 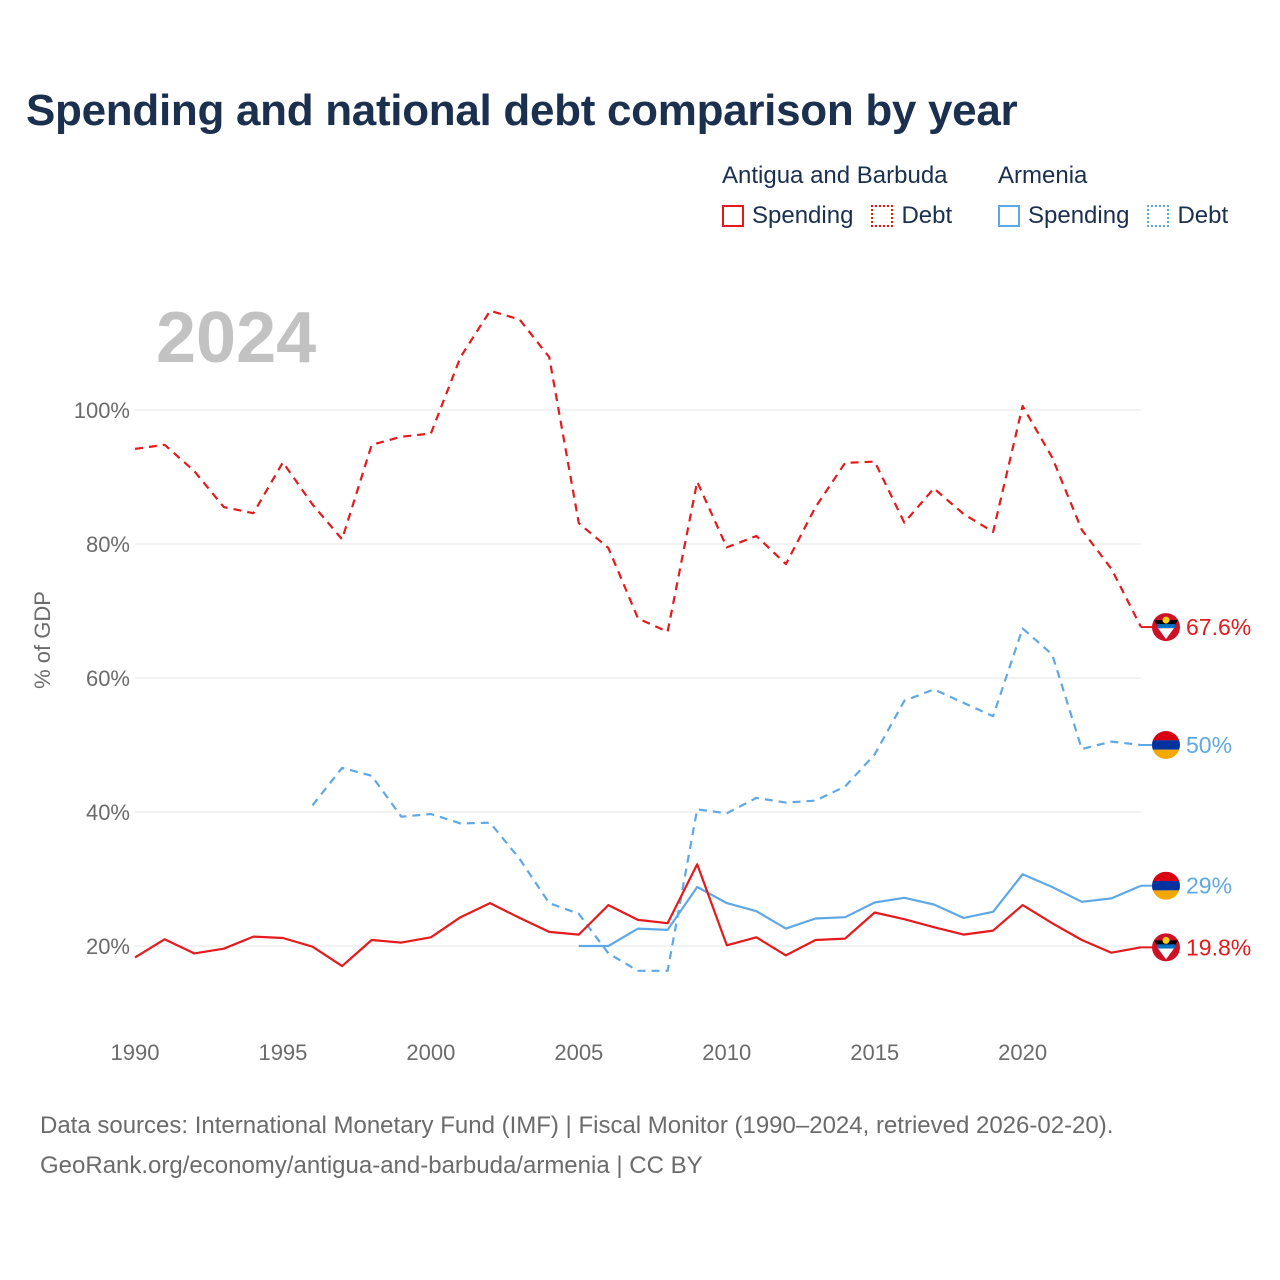 What do you see at coordinates (102, 410) in the screenshot?
I see `y-tick-label: 100%` at bounding box center [102, 410].